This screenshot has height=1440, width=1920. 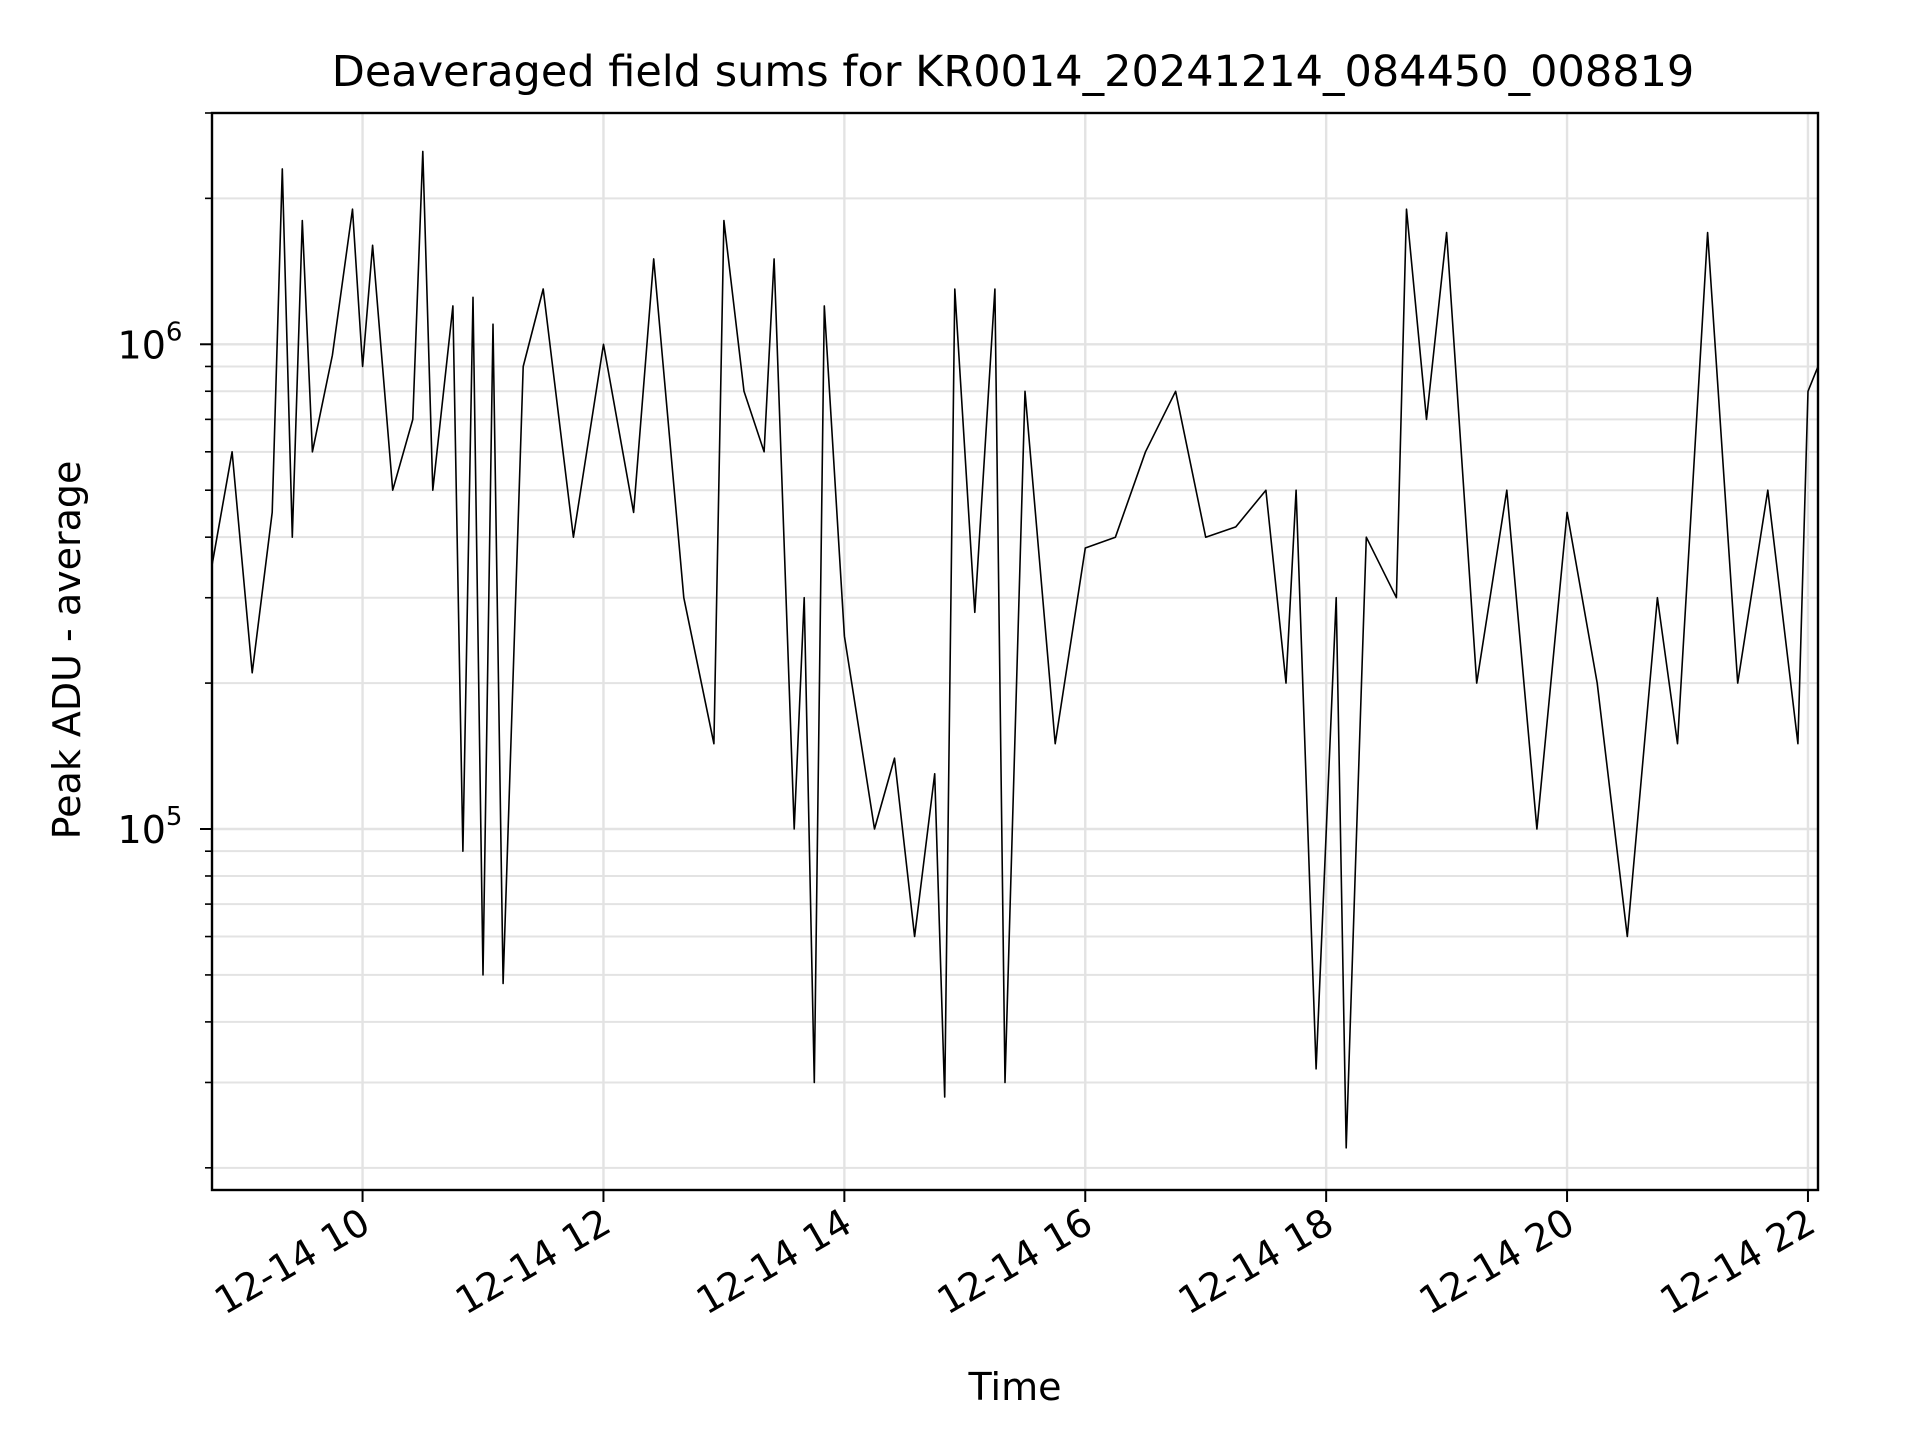 I want to click on y-tick-label: 10⁵, so click(x=150, y=827).